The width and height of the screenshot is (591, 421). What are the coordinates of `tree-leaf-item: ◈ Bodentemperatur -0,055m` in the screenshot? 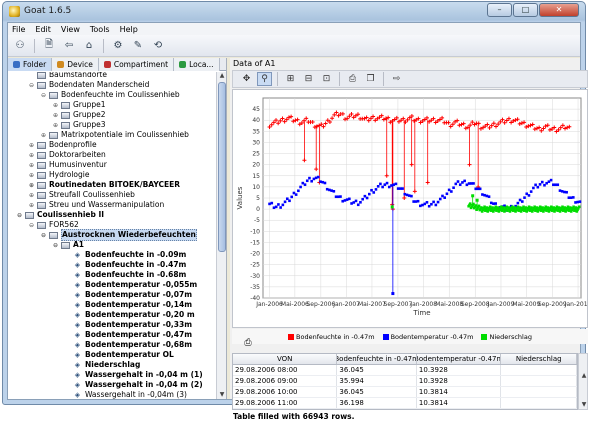 It's located at (130, 285).